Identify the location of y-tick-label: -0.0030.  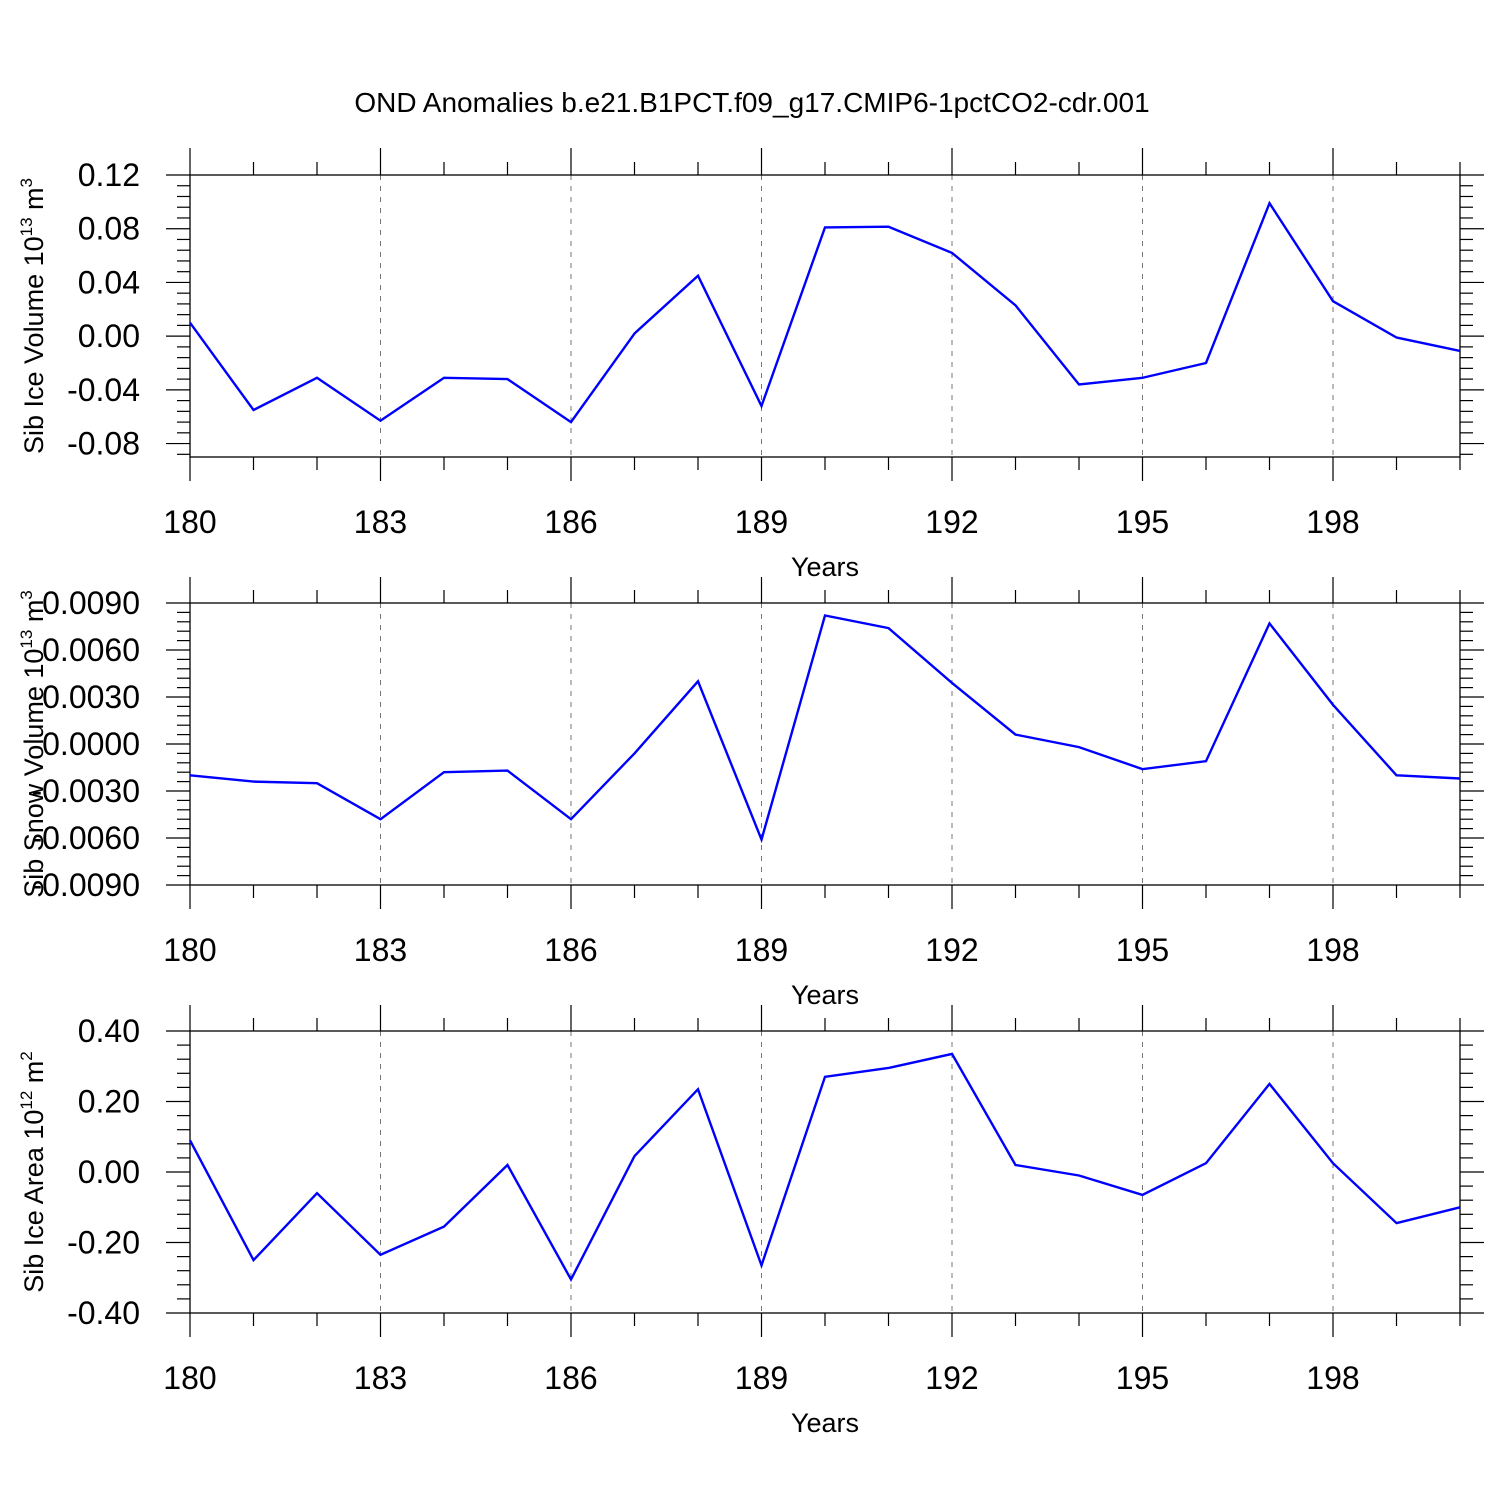
(85, 791).